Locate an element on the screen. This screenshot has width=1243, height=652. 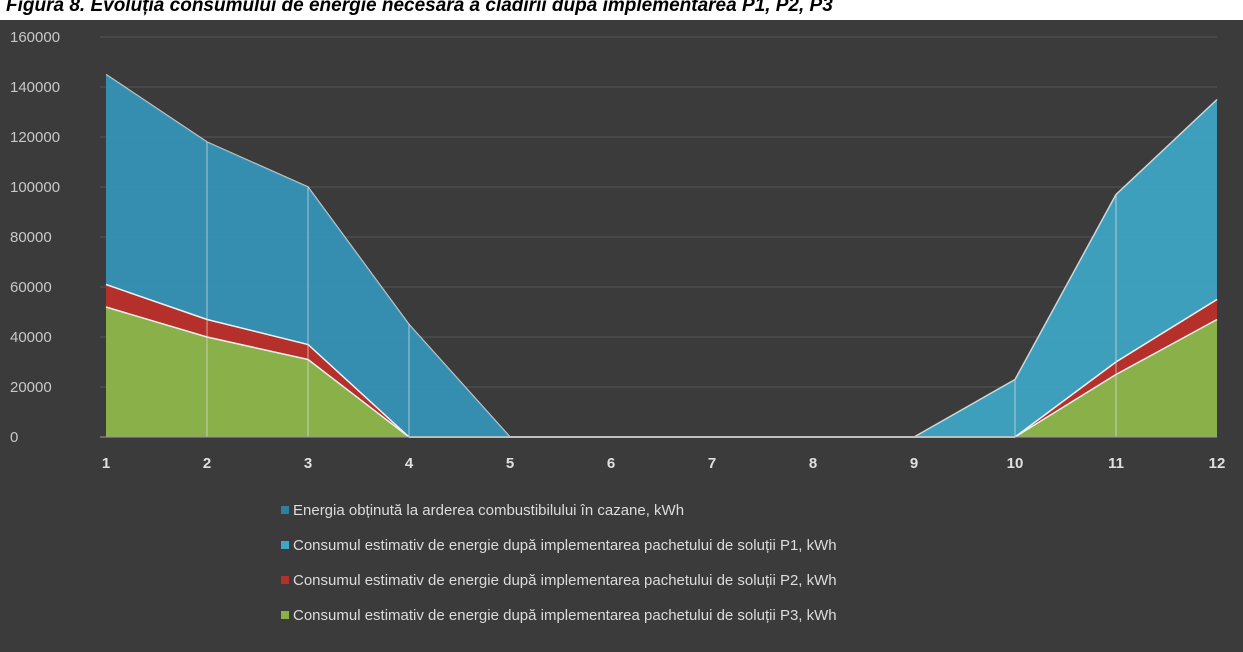
x-tick-label: 8 is located at coordinates (813, 463).